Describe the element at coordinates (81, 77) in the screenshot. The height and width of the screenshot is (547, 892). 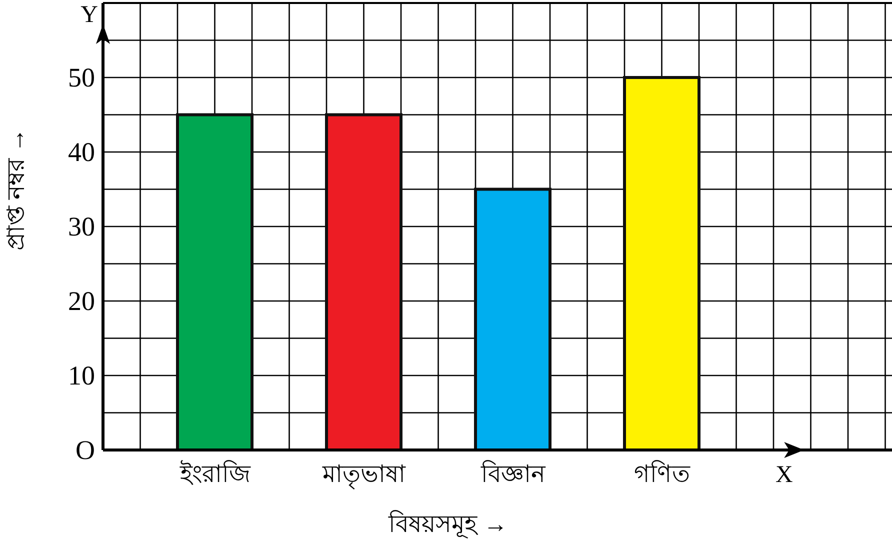
I see `y-tick-label: 50` at that location.